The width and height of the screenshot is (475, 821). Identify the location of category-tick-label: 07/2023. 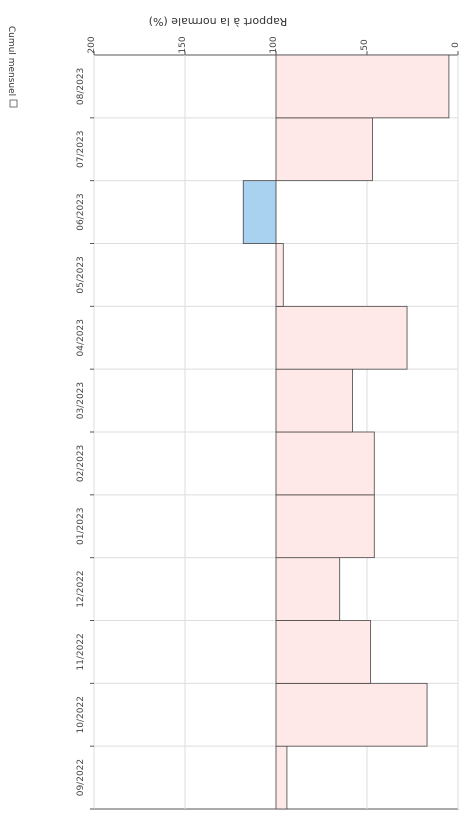
(81, 149).